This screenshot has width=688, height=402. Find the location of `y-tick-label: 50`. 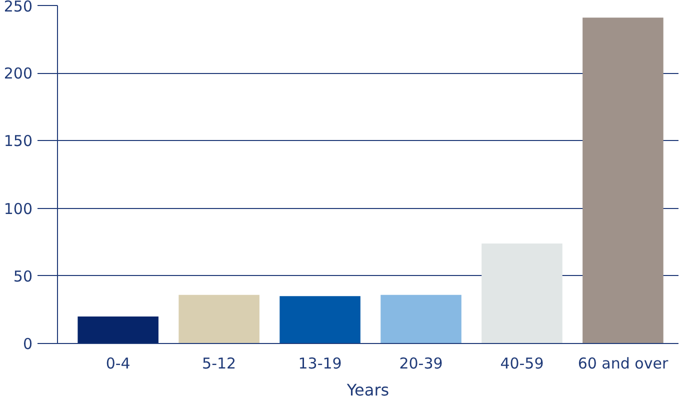

y-tick-label: 50 is located at coordinates (23, 276).